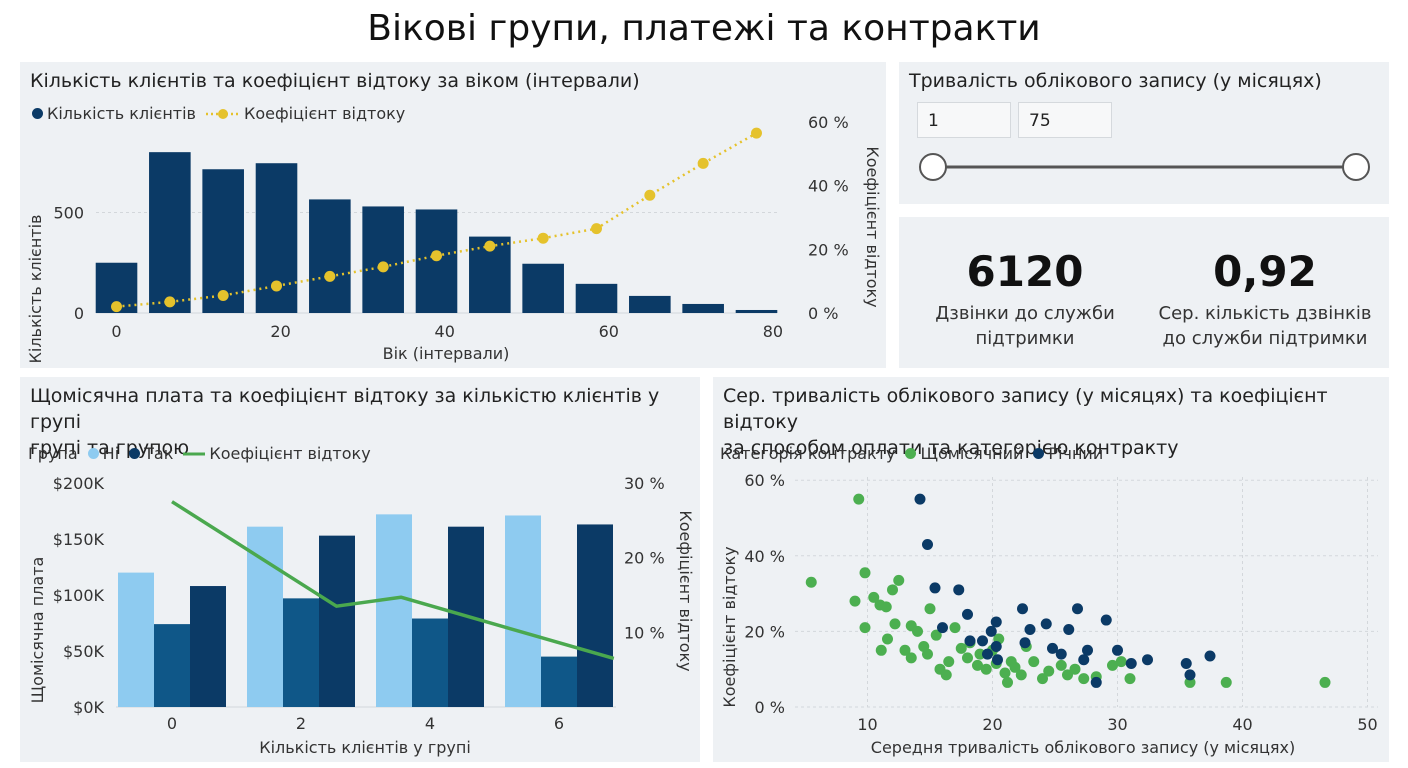  Describe the element at coordinates (559, 723) in the screenshot. I see `payment-xtick: 6` at that location.